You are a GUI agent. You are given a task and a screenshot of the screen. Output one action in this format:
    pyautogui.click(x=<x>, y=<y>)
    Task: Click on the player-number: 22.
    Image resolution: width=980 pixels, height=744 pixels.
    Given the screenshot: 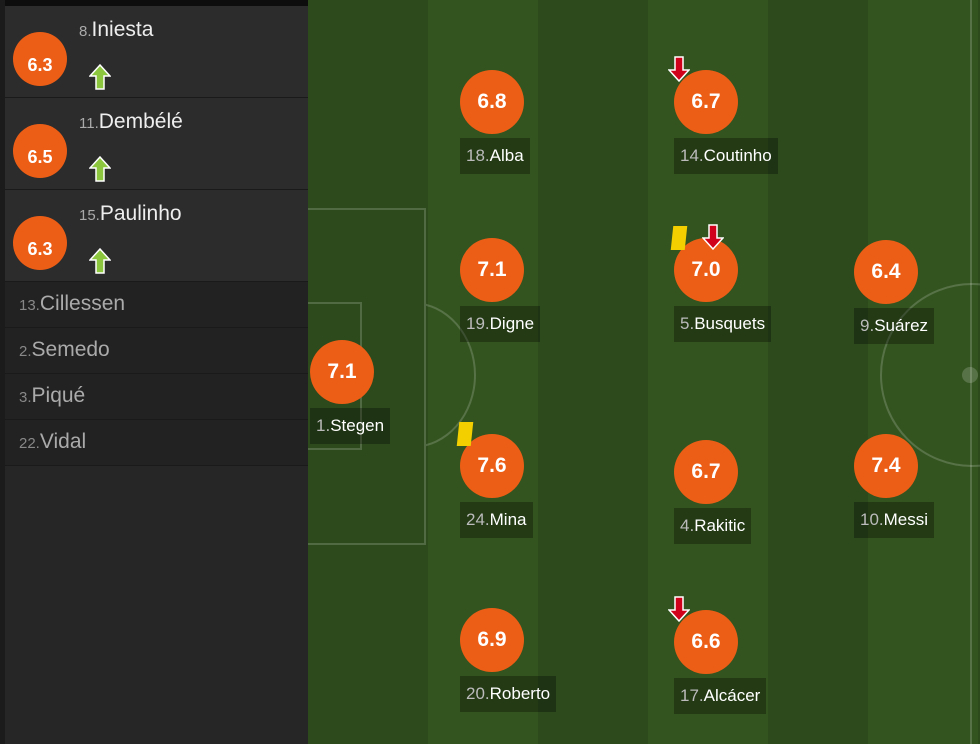 What is the action you would take?
    pyautogui.click(x=29, y=443)
    